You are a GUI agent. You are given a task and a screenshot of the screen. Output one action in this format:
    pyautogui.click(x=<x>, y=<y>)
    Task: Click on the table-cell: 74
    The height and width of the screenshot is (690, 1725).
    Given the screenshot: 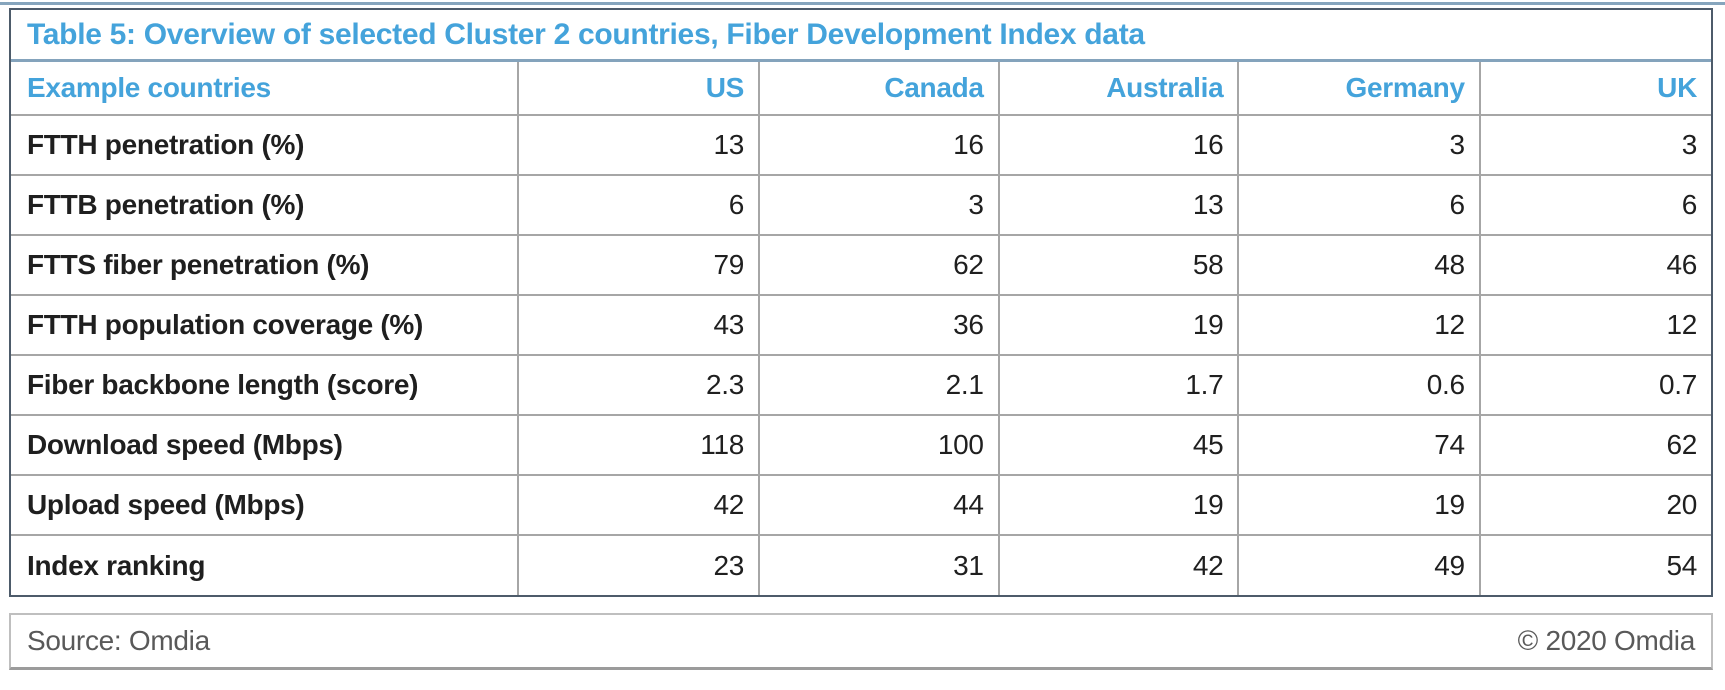 What is the action you would take?
    pyautogui.click(x=1359, y=445)
    